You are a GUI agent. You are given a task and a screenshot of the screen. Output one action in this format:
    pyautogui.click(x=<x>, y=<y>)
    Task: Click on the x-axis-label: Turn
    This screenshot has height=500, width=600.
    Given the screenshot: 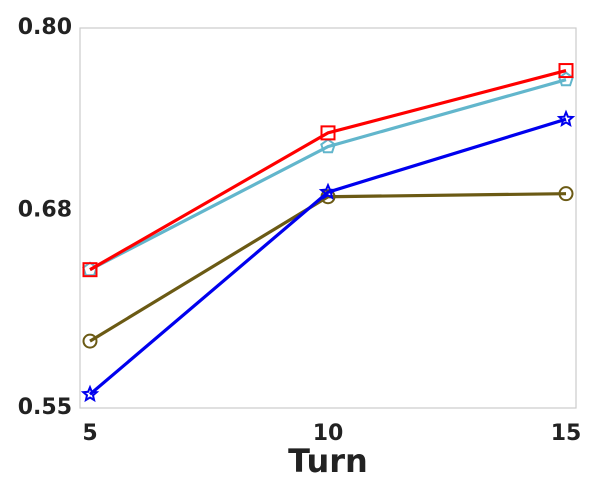 What is the action you would take?
    pyautogui.click(x=328, y=461)
    